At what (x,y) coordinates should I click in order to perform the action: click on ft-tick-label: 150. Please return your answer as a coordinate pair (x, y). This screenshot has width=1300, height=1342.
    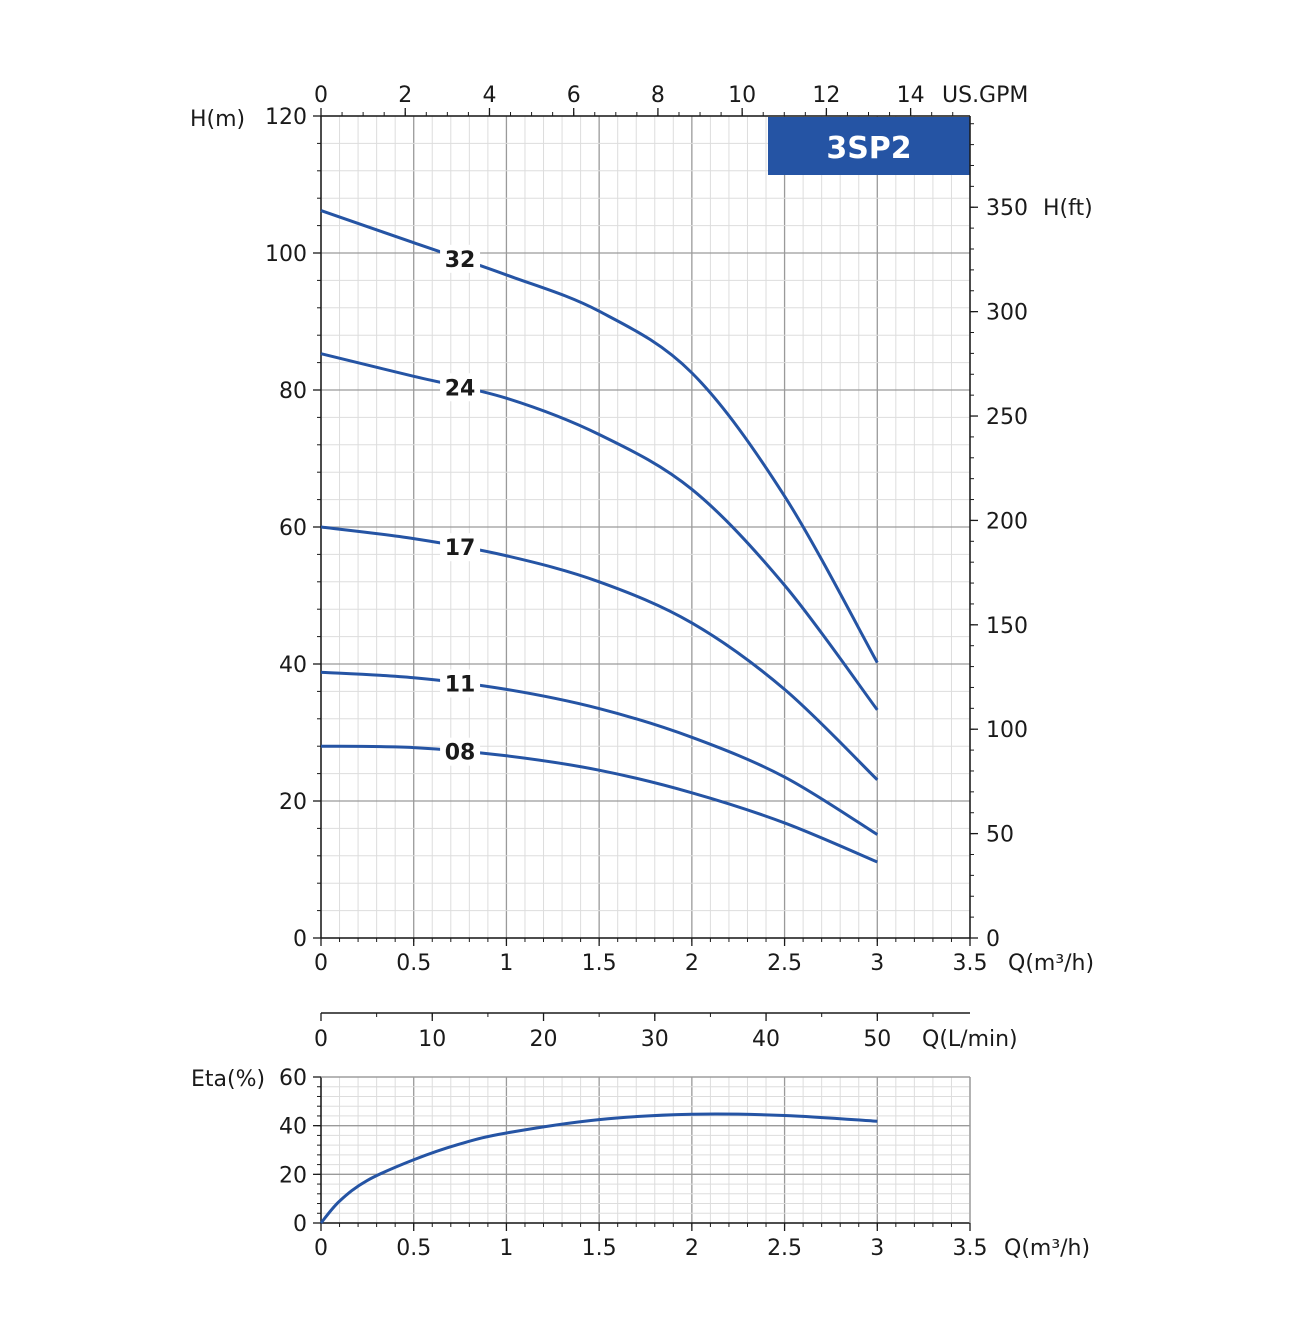
    Looking at the image, I should click on (1007, 626).